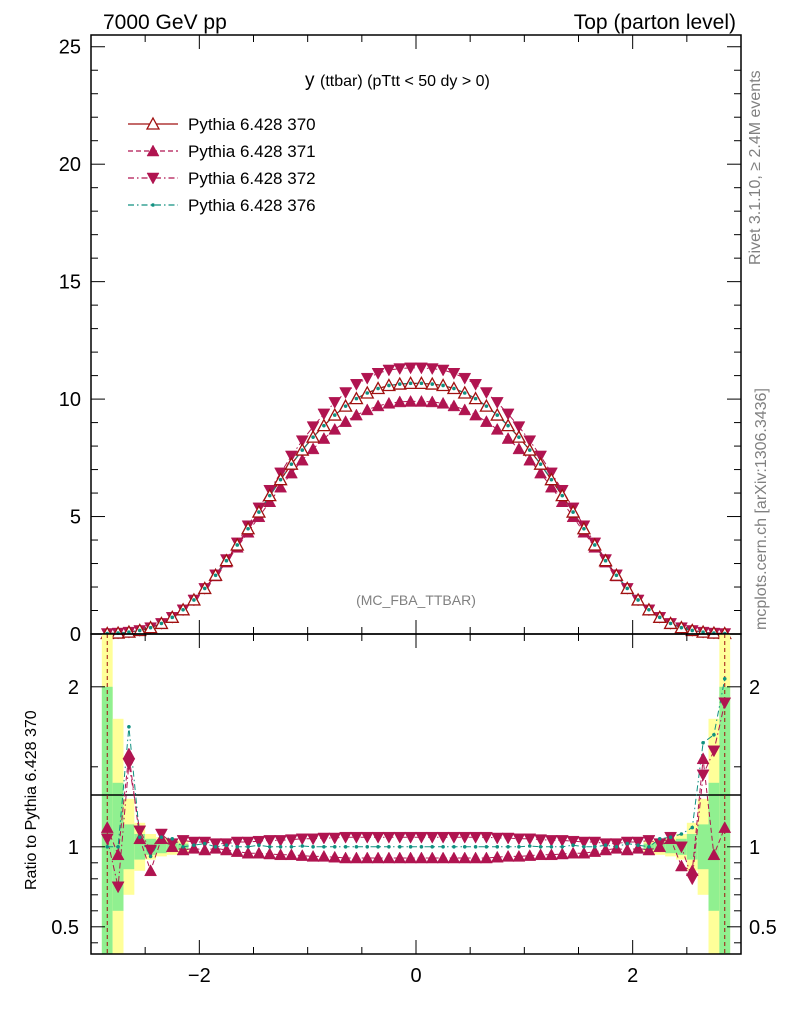 This screenshot has height=1024, width=786. Describe the element at coordinates (416, 768) in the screenshot. I see `ratio-series-line` at that location.